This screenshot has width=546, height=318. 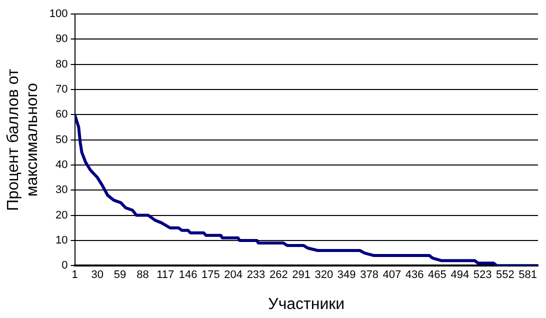 What do you see at coordinates (482, 275) in the screenshot?
I see `x-tick-label: 523` at bounding box center [482, 275].